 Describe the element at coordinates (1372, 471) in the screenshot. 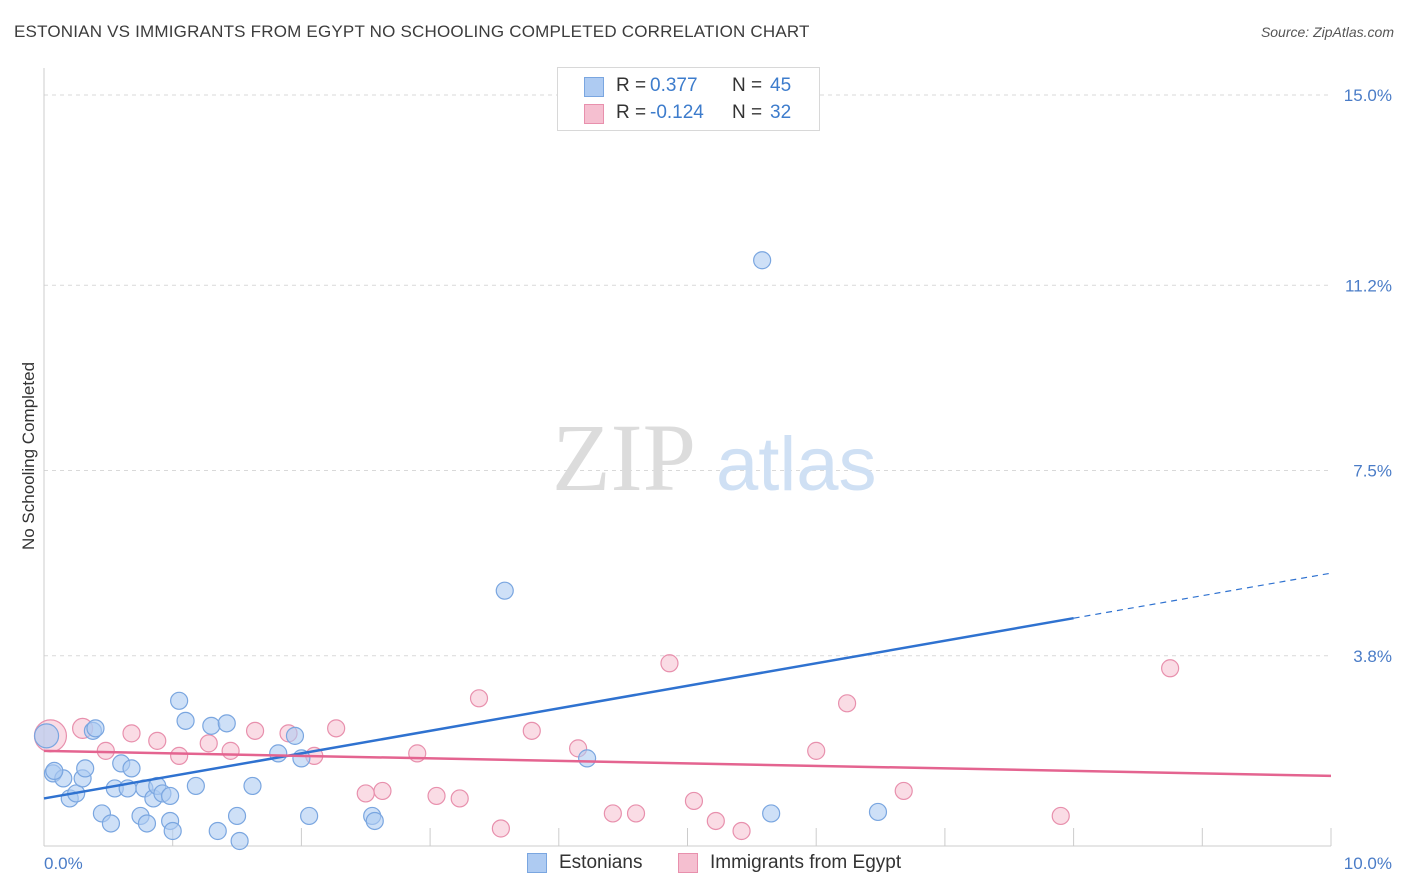

I see `y-tick-label: 7.5%` at that location.